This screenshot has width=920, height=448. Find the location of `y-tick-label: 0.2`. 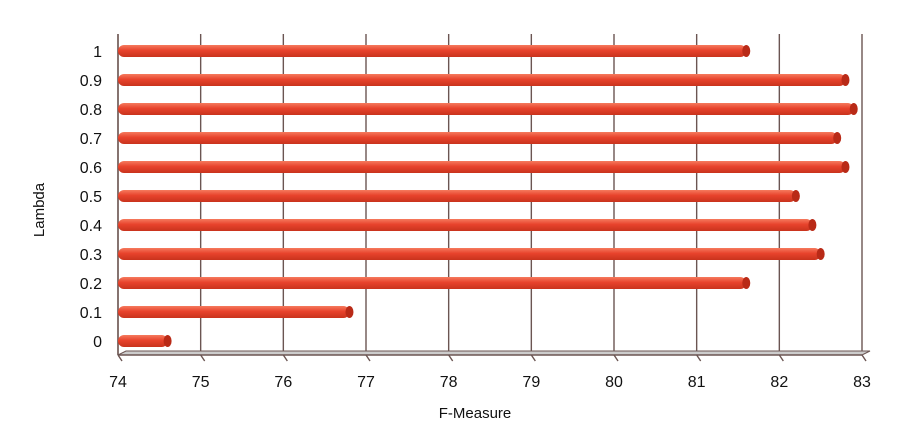

y-tick-label: 0.2 is located at coordinates (91, 284).